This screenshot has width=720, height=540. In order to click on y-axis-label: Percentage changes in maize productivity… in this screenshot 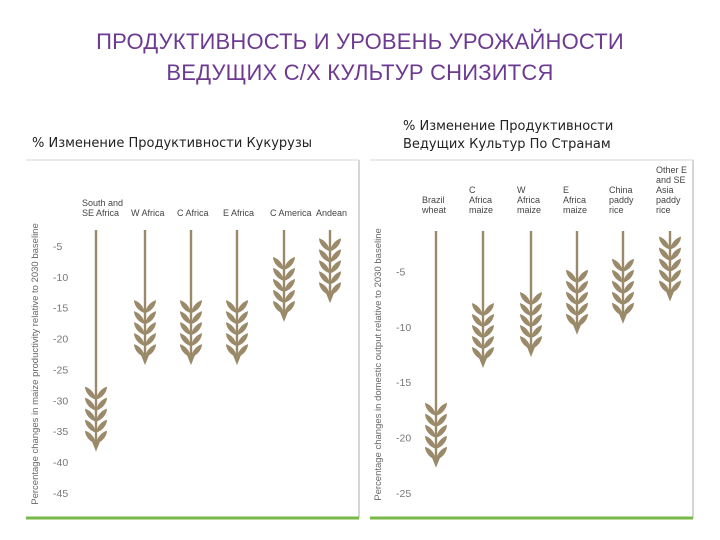, I will do `click(35, 363)`.